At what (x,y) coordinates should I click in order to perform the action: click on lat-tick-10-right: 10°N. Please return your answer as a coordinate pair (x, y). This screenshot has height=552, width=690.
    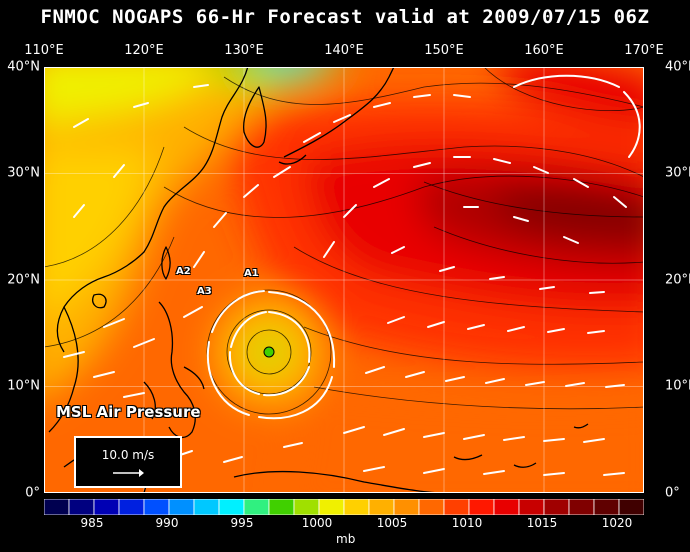
    Looking at the image, I should click on (677, 386).